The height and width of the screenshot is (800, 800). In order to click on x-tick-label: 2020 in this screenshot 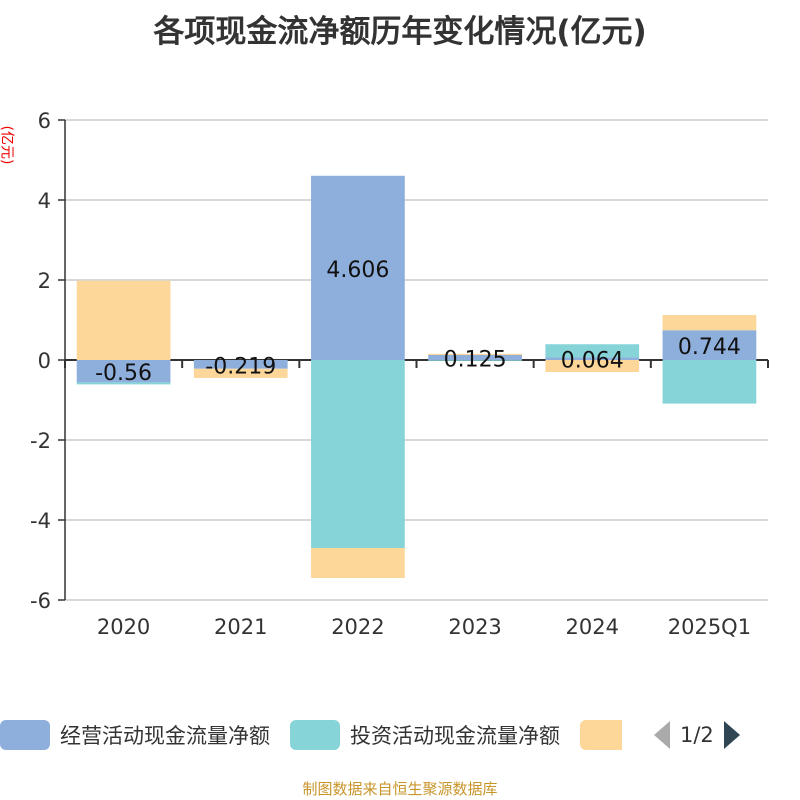, I will do `click(123, 627)`.